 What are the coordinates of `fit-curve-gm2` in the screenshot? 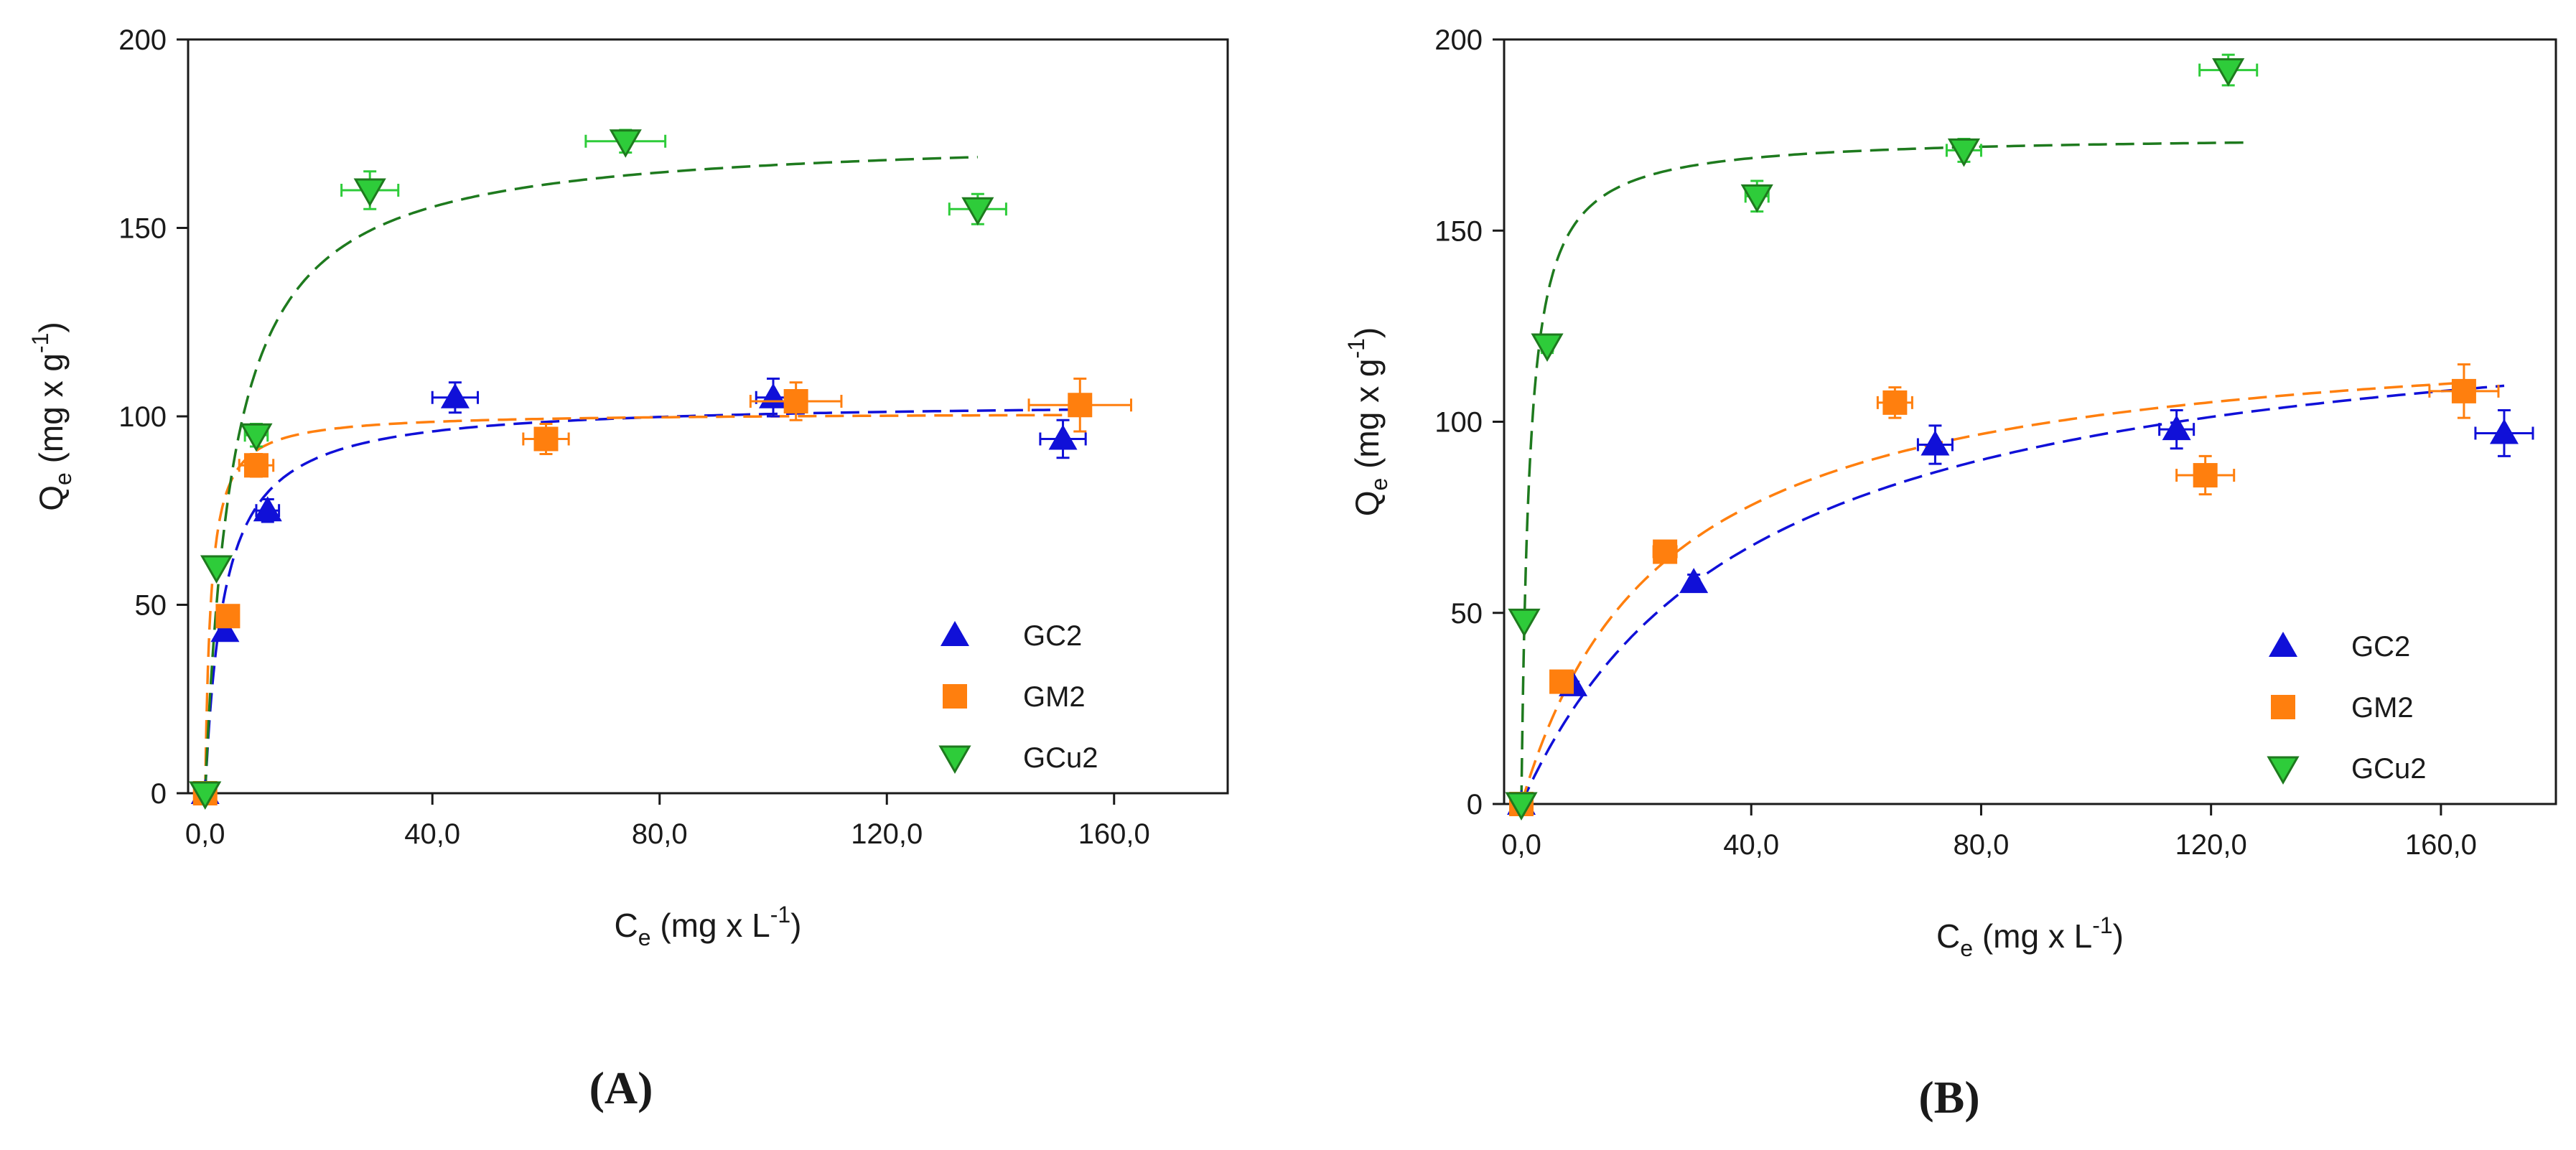 It's located at (1992, 593).